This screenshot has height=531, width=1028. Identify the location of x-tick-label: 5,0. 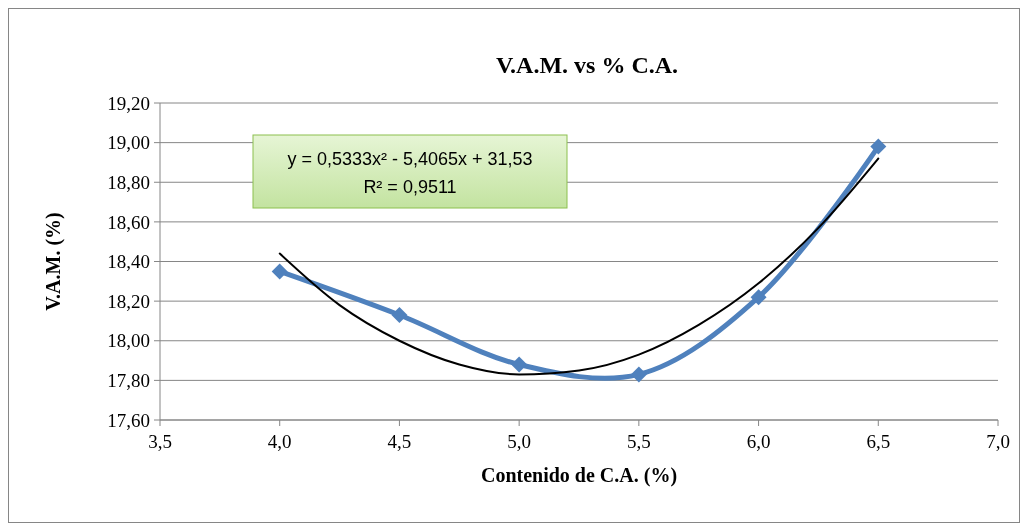
(519, 441).